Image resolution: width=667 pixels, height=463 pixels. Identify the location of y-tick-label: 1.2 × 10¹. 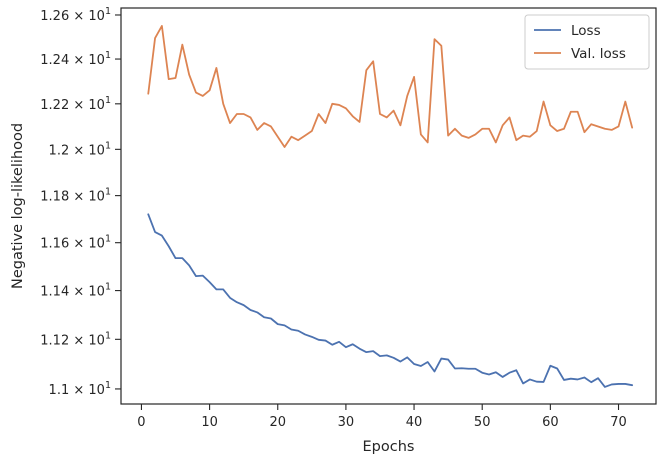
(80, 149).